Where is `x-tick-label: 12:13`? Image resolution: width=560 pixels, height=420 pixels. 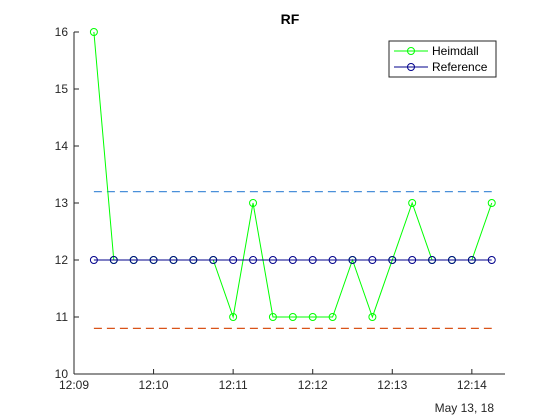 x-tick-label: 12:13 is located at coordinates (392, 385).